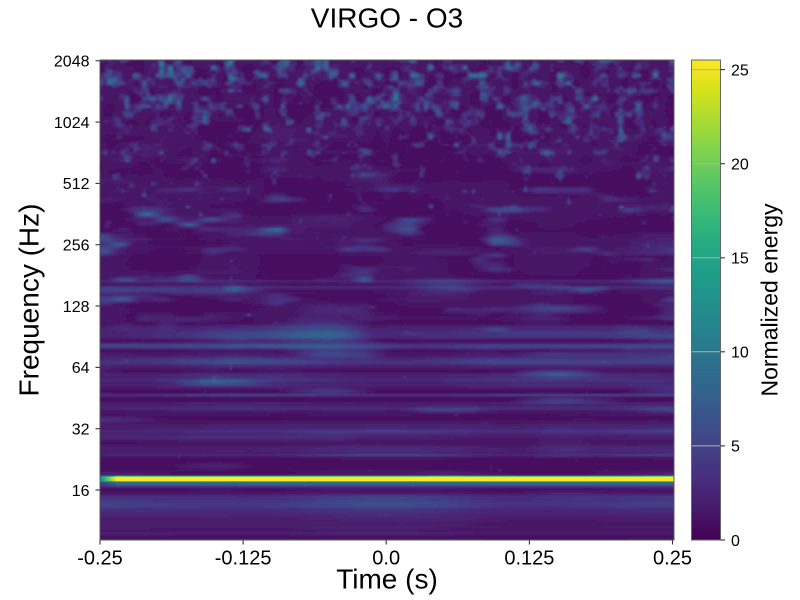 The height and width of the screenshot is (600, 800). I want to click on svg-text: 10, so click(740, 353).